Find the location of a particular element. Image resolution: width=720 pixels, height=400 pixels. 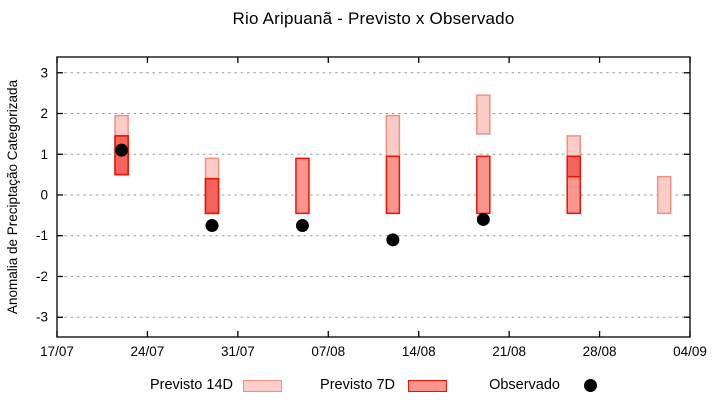

y-tick-label: 2 is located at coordinates (44, 113).